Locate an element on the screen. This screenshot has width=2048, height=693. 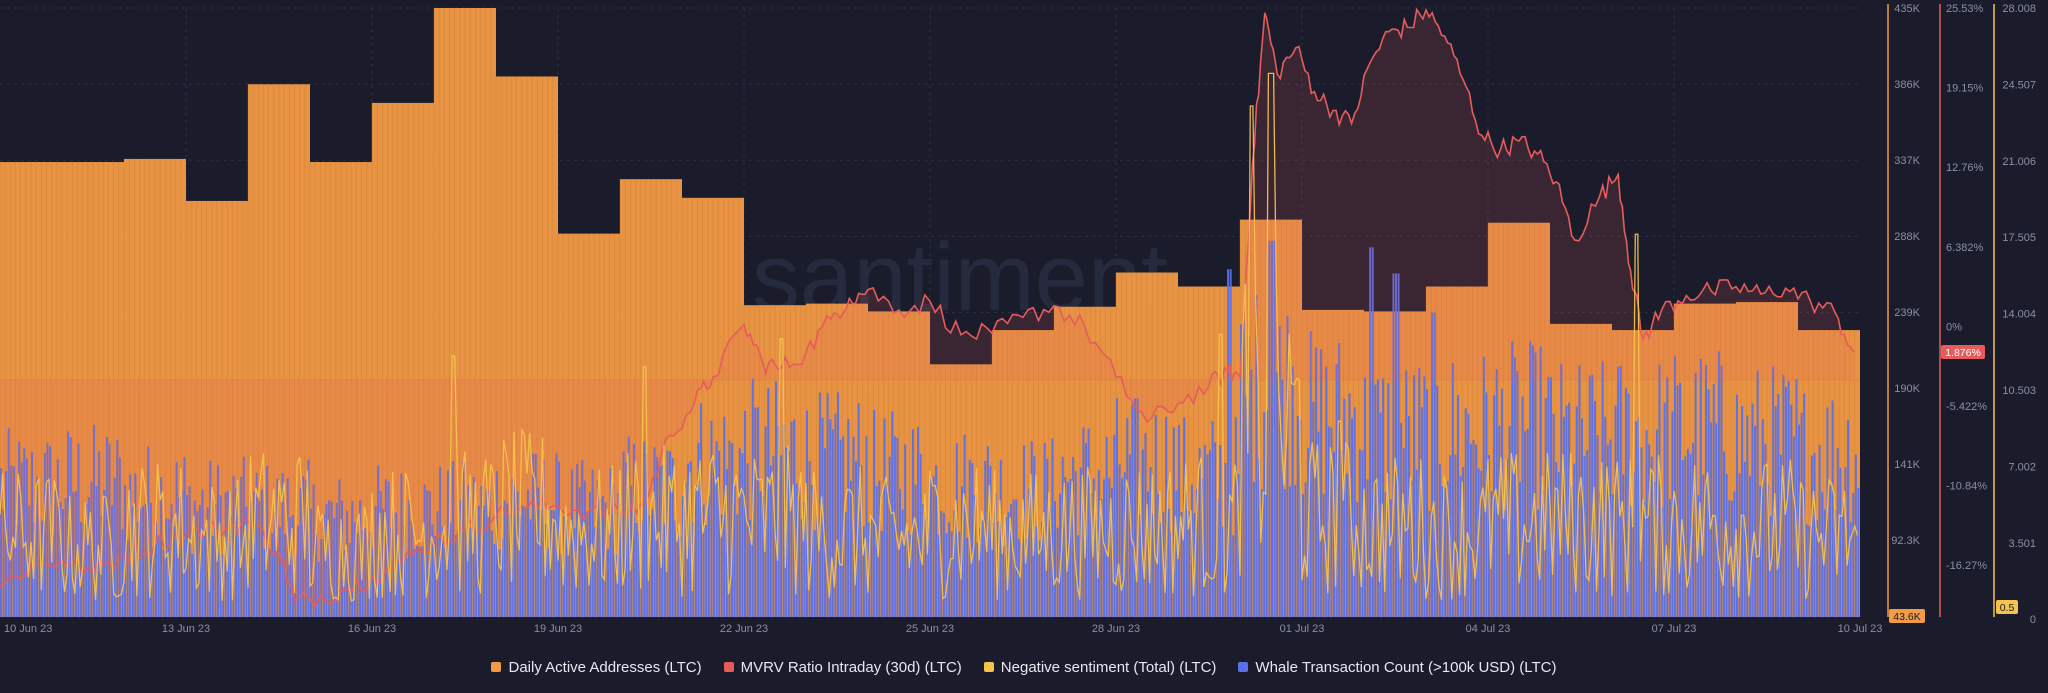
sentiment-axis-tick: 14.004 is located at coordinates (2019, 315).